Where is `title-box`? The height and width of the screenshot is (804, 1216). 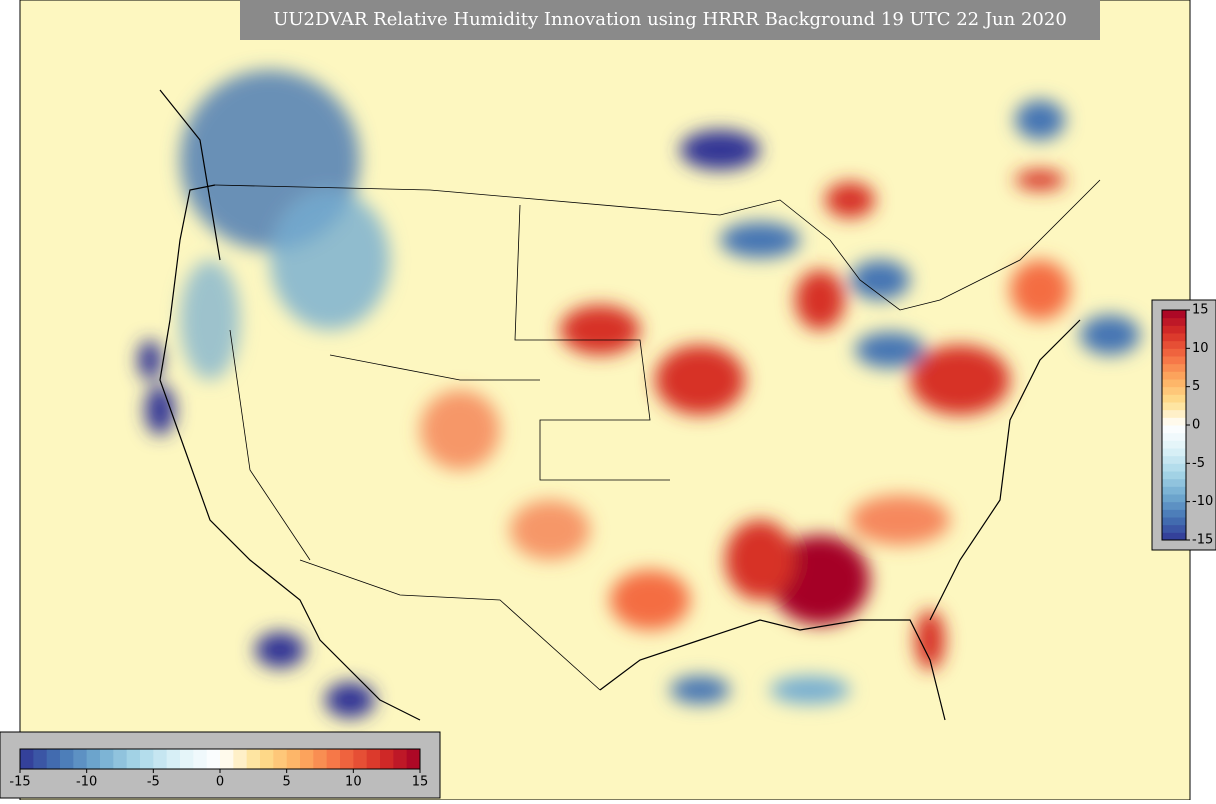
title-box is located at coordinates (670, 20).